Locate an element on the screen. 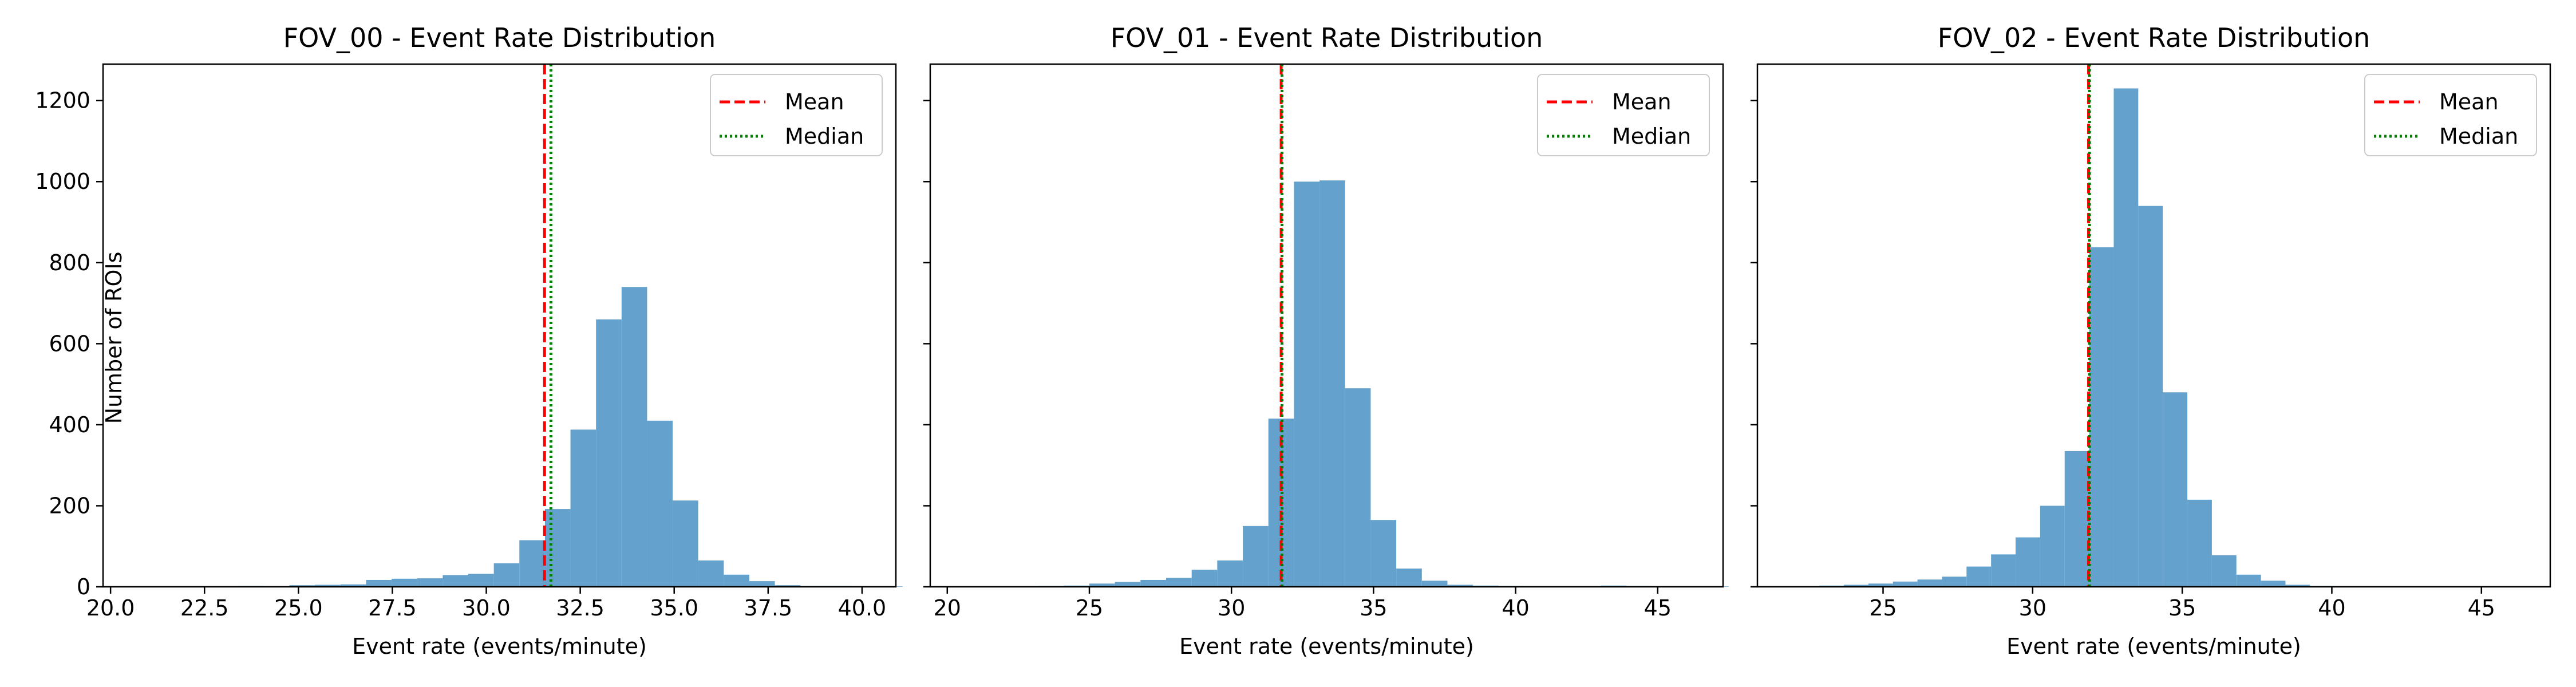  x-tick-label: 35.0 is located at coordinates (674, 608).